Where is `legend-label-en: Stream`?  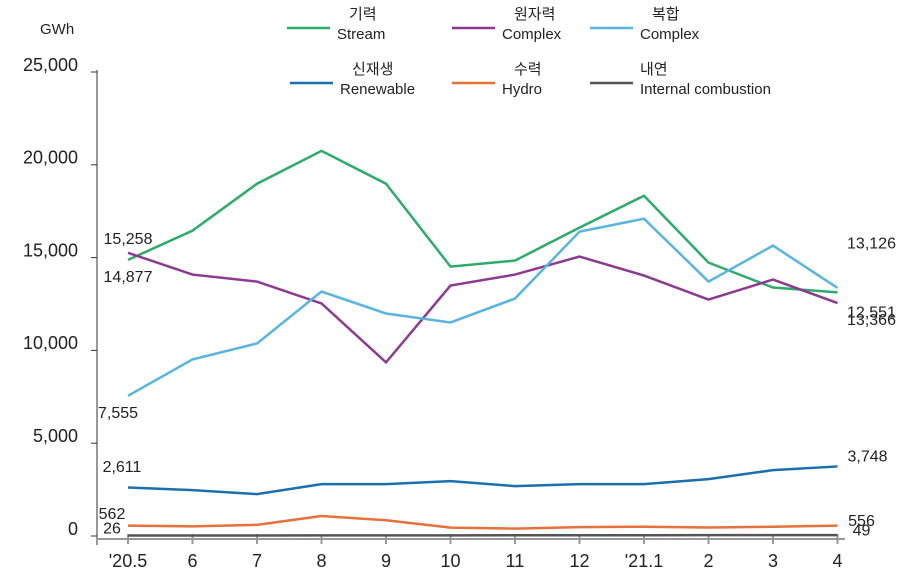
legend-label-en: Stream is located at coordinates (361, 34).